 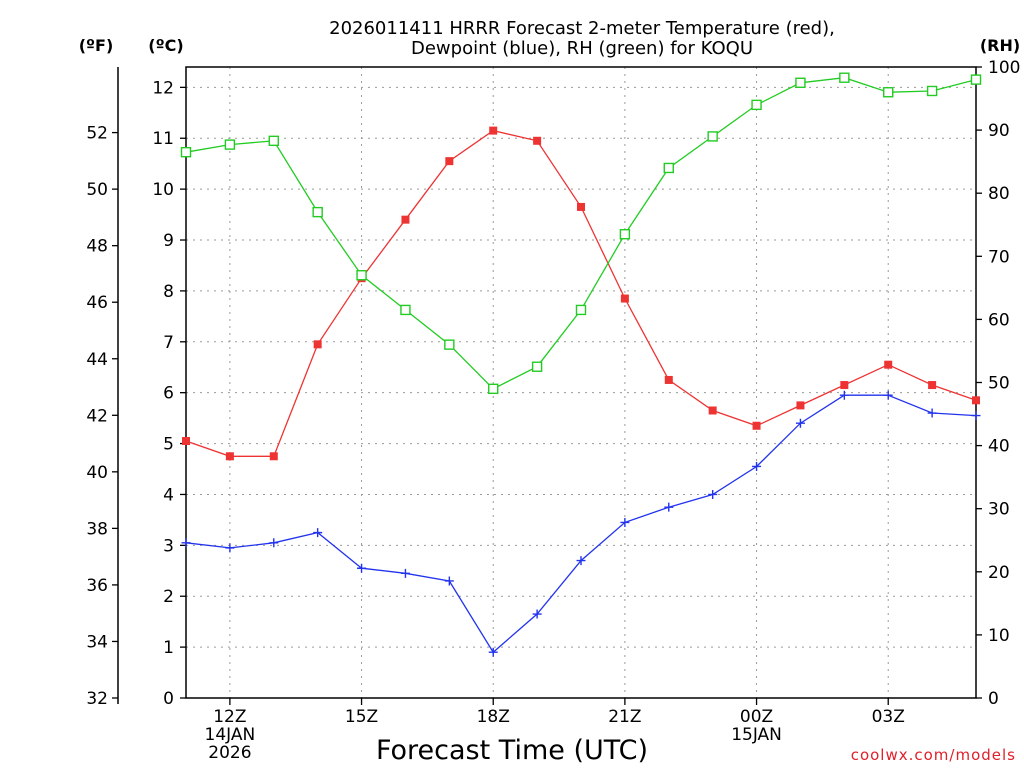 I want to click on rh-unit-label: (RH), so click(x=1000, y=45).